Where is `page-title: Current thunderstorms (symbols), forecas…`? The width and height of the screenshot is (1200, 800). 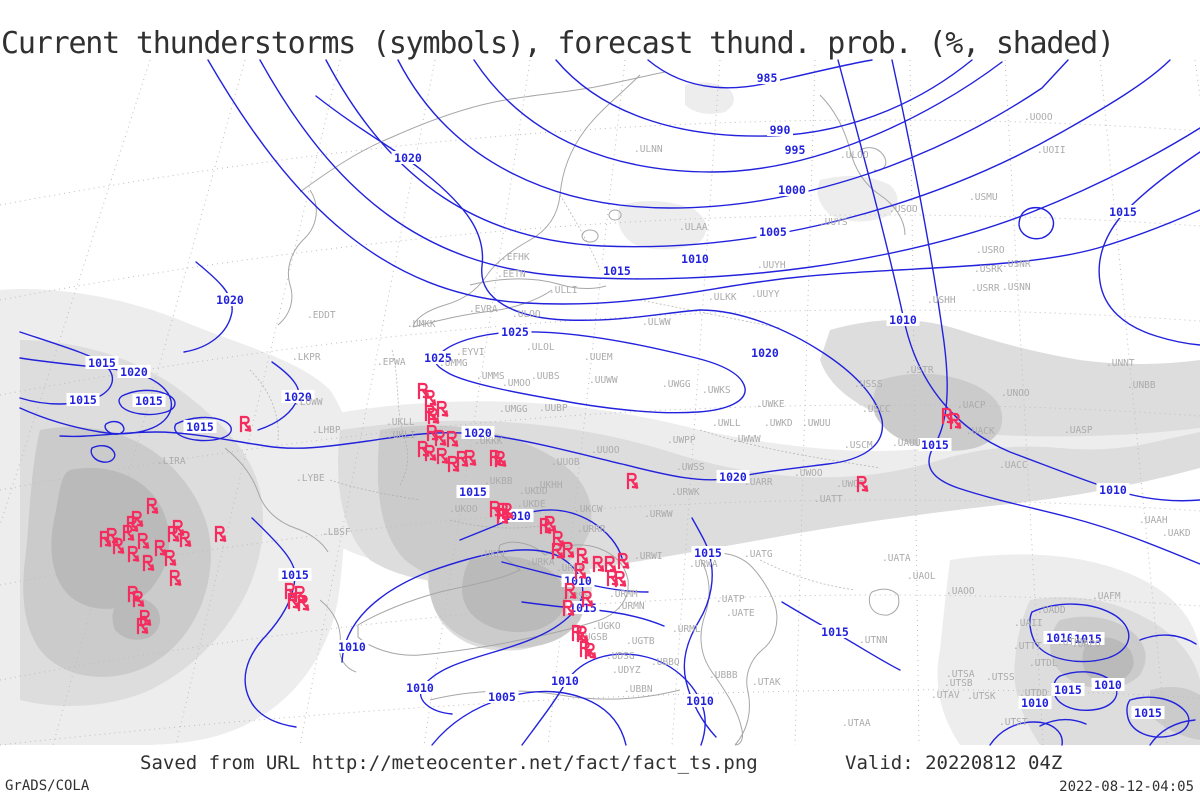
page-title: Current thunderstorms (symbols), forecas… is located at coordinates (558, 43).